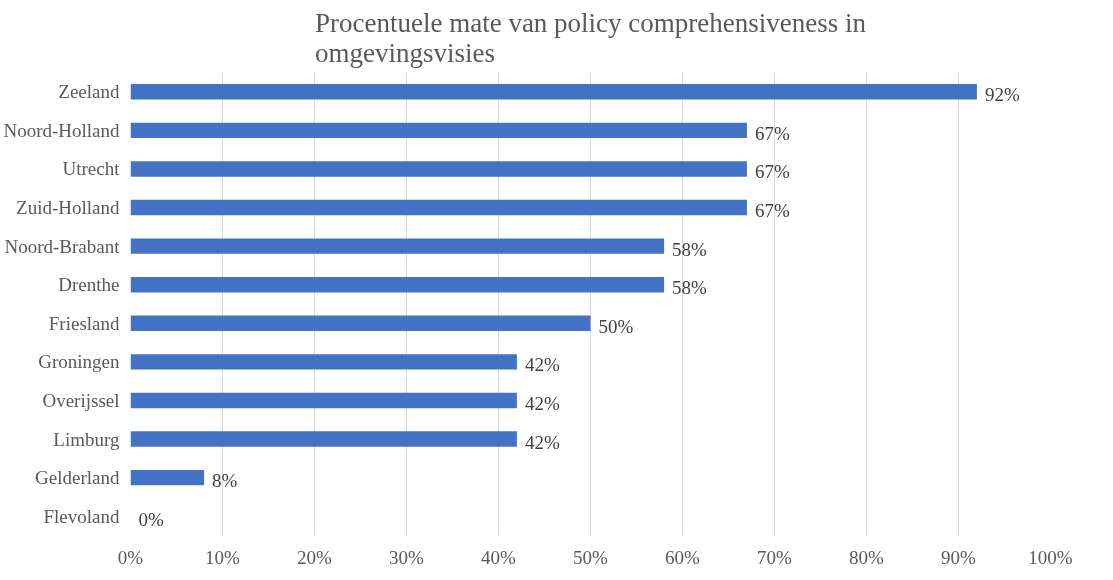  What do you see at coordinates (775, 557) in the screenshot?
I see `x-tick-label: 70%` at bounding box center [775, 557].